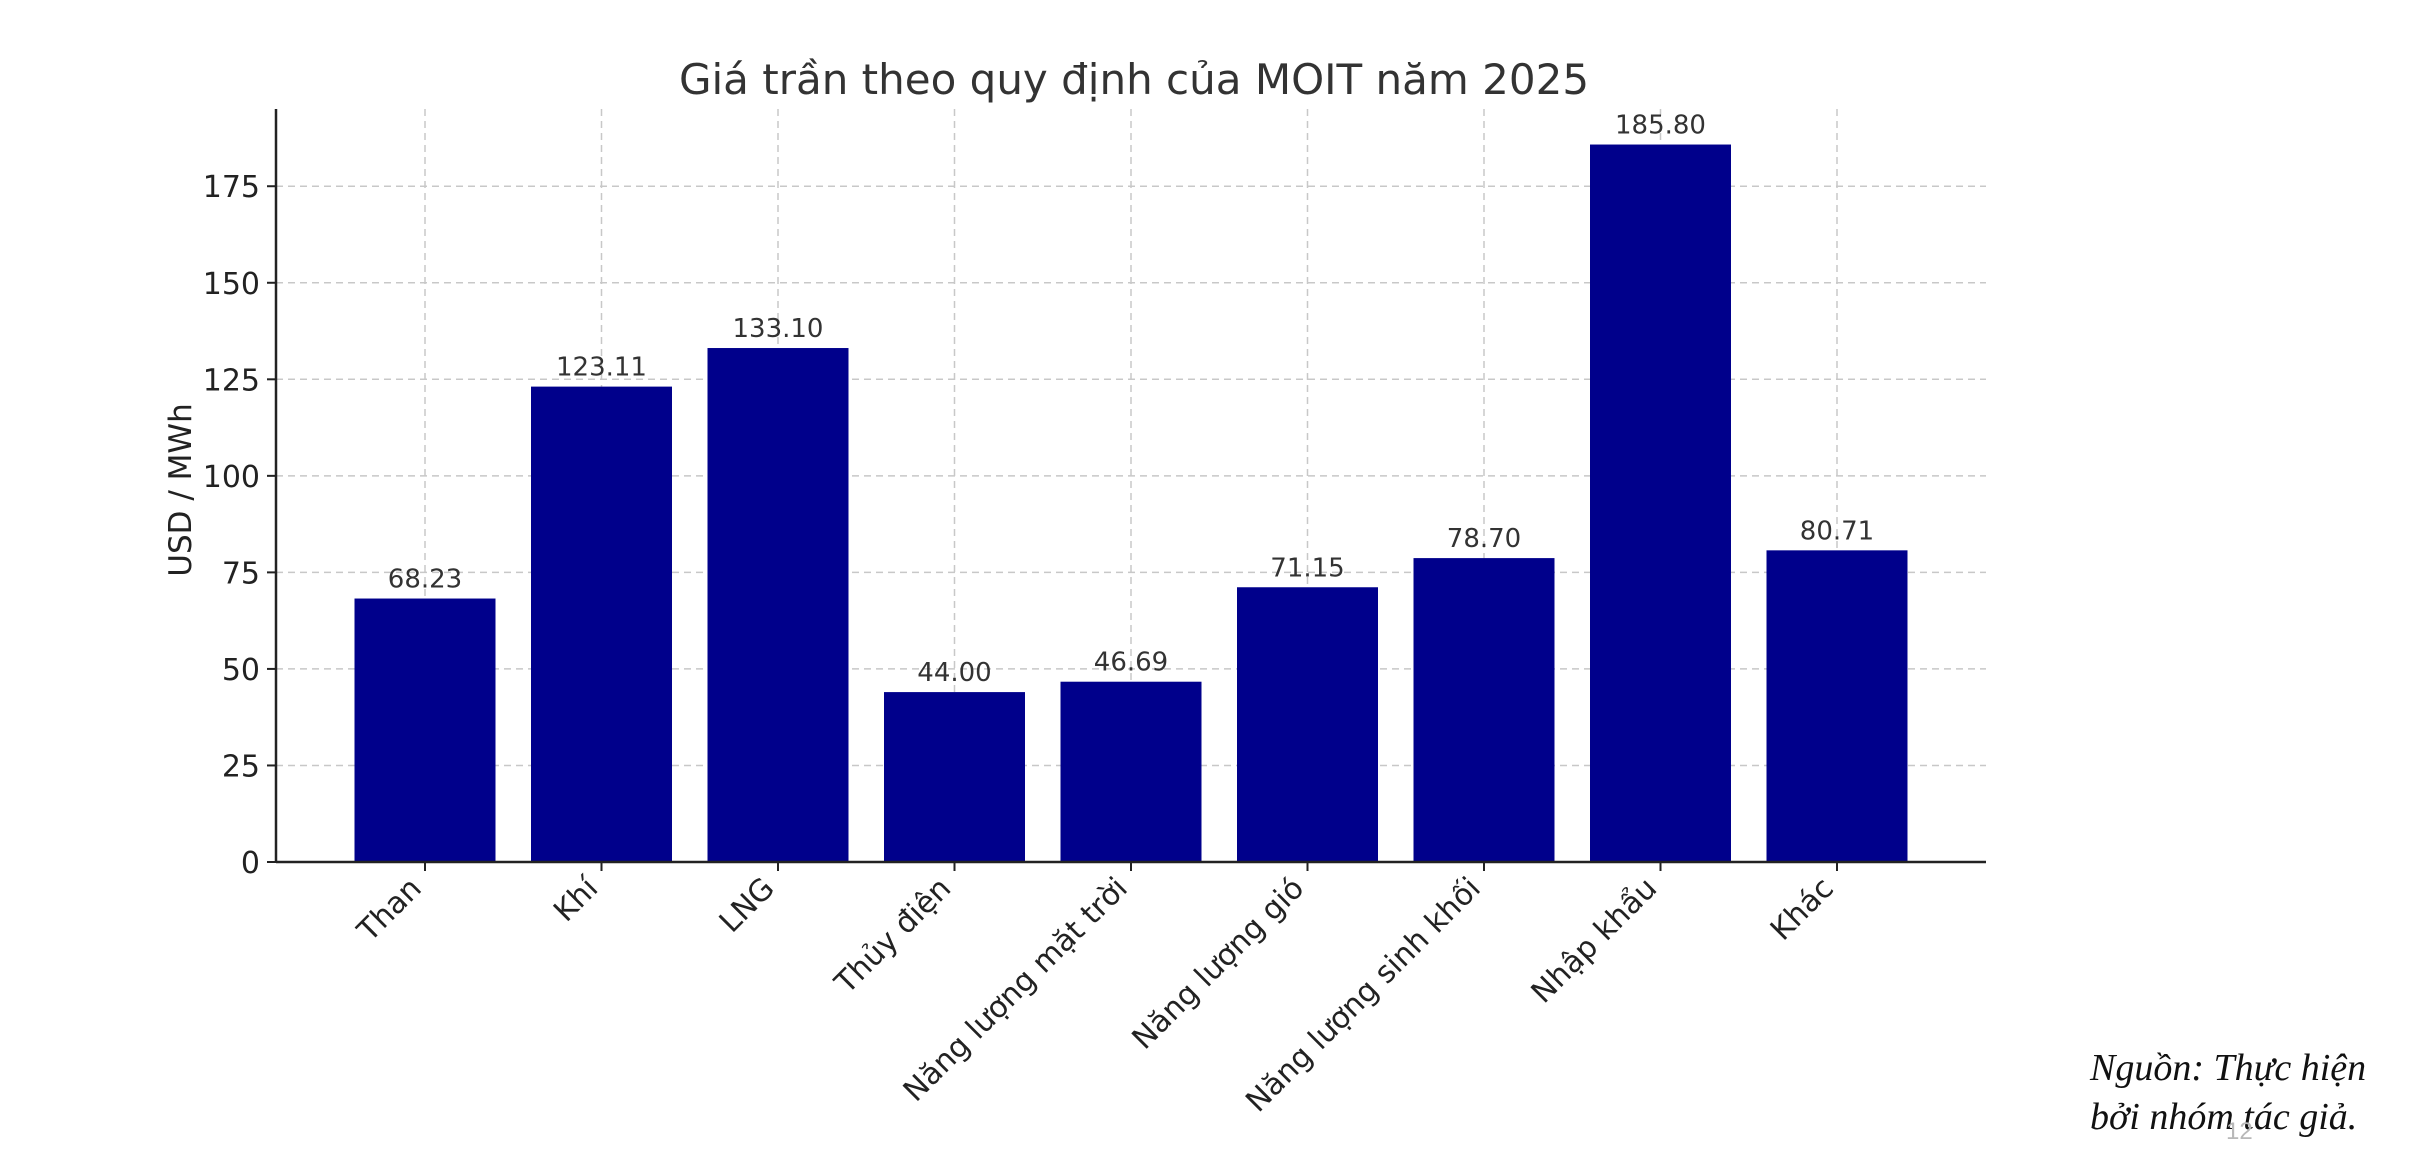 The width and height of the screenshot is (2422, 1164). What do you see at coordinates (747, 905) in the screenshot?
I see `x-tick-label: LNG` at bounding box center [747, 905].